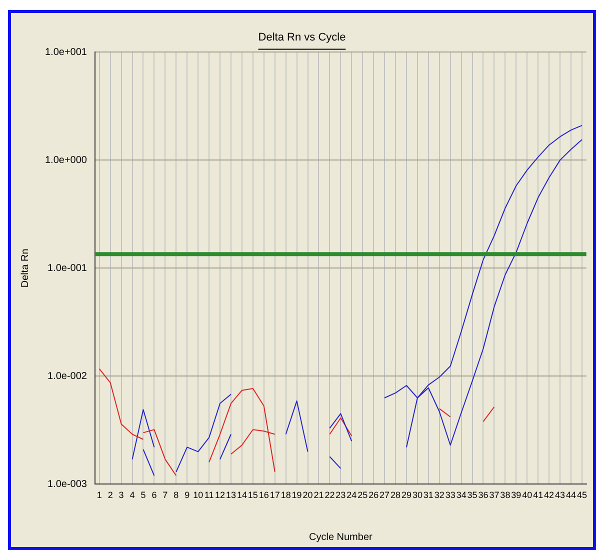  Describe the element at coordinates (494, 495) in the screenshot. I see `x-tick-label: 37` at that location.